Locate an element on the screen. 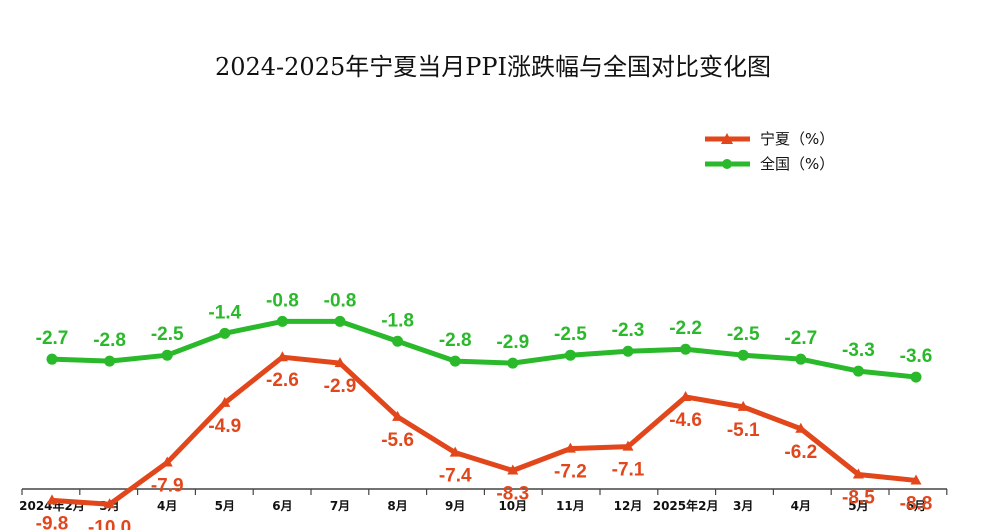 Image resolution: width=987 pixels, height=530 pixels. legend: 宁夏（%） 全国（%） is located at coordinates (769, 151).